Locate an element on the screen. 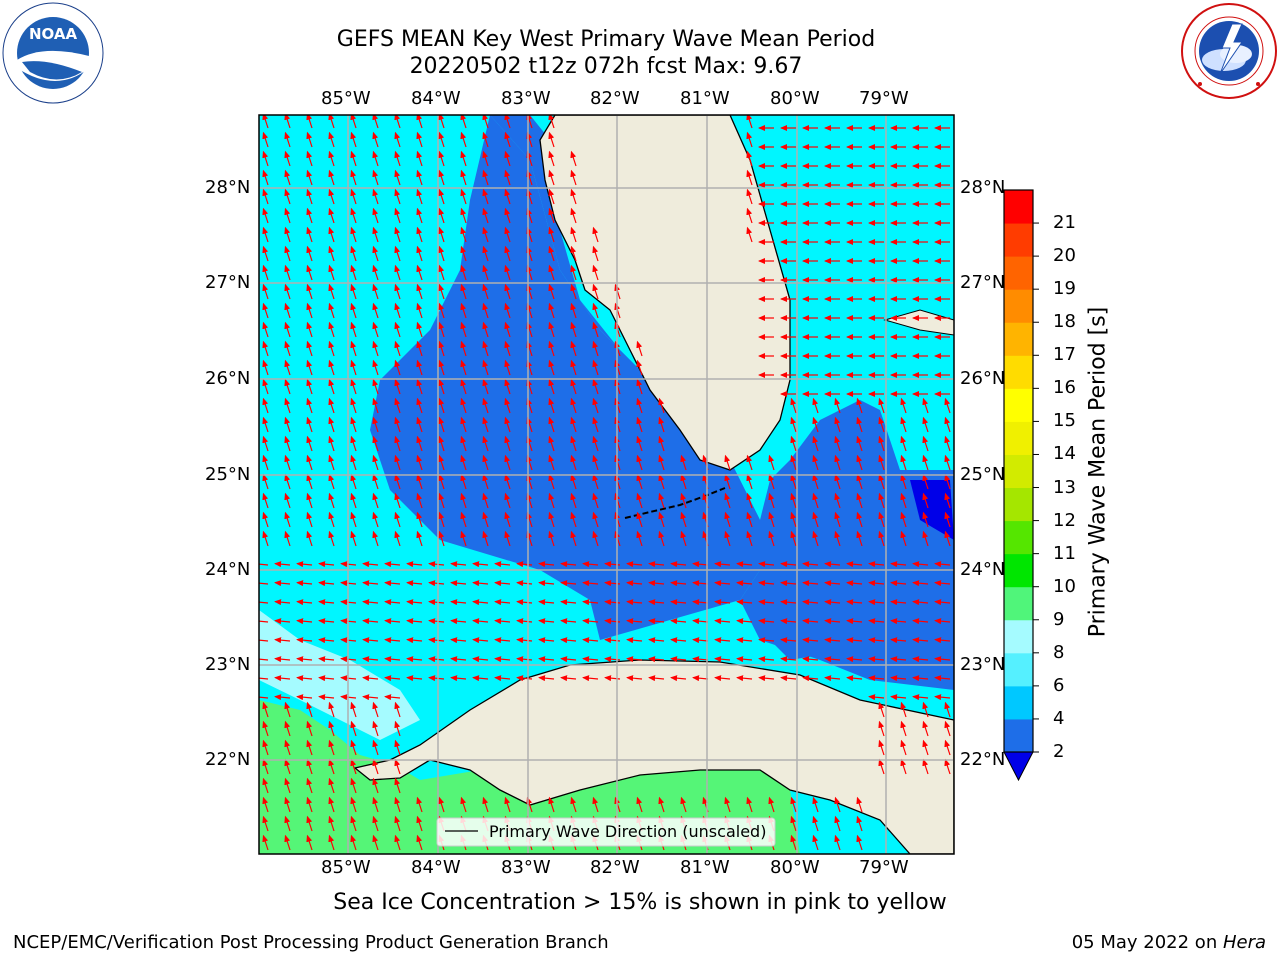 Image resolution: width=1280 pixels, height=960 pixels. colorbar-tick-label: 14 is located at coordinates (1064, 454).